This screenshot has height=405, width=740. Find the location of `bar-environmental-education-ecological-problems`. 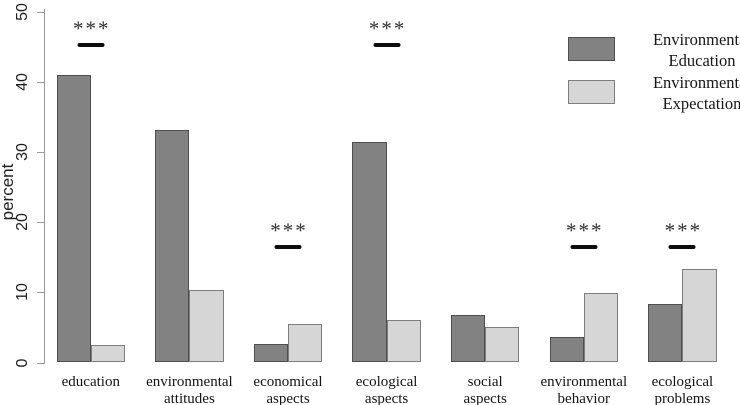

bar-environmental-education-ecological-problems is located at coordinates (665, 333).